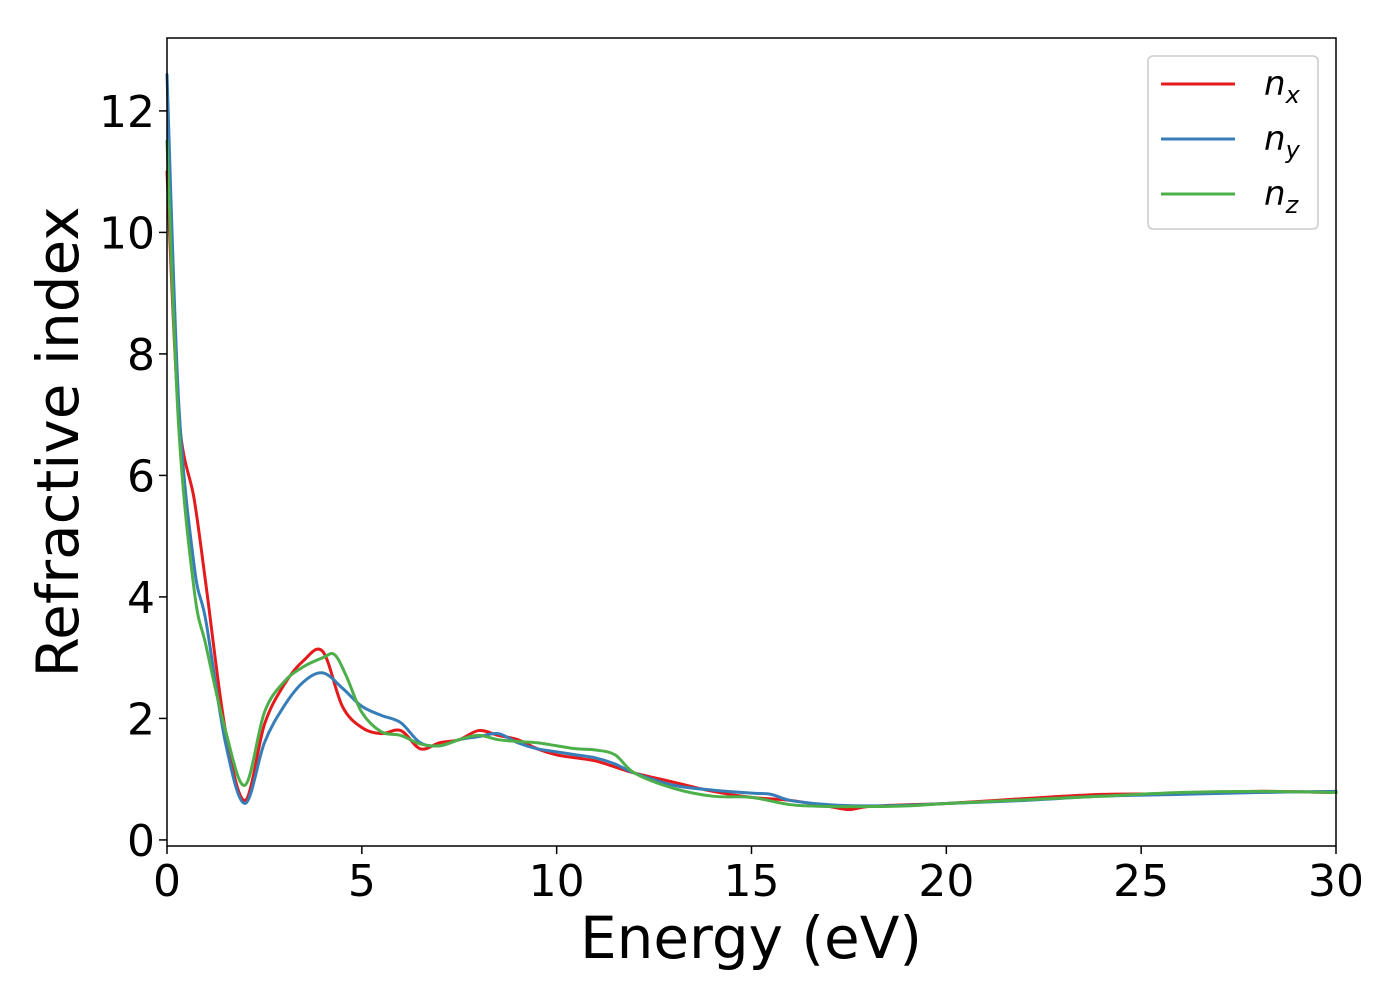 The image size is (1400, 1000). What do you see at coordinates (58, 441) in the screenshot?
I see `y-axis-label: Refractive index` at bounding box center [58, 441].